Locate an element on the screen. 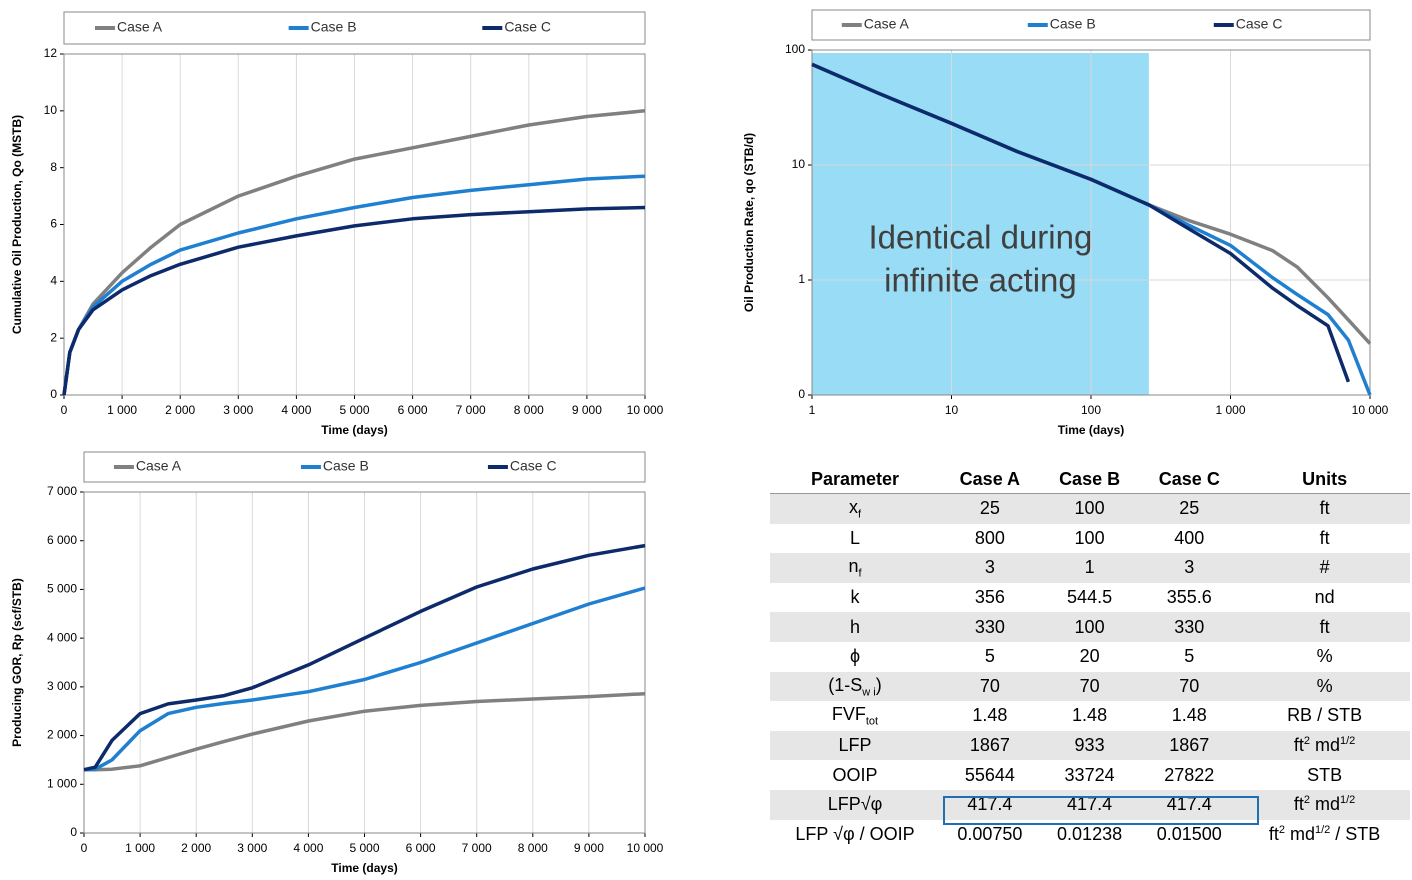  cell-text: 356 is located at coordinates (989, 597).